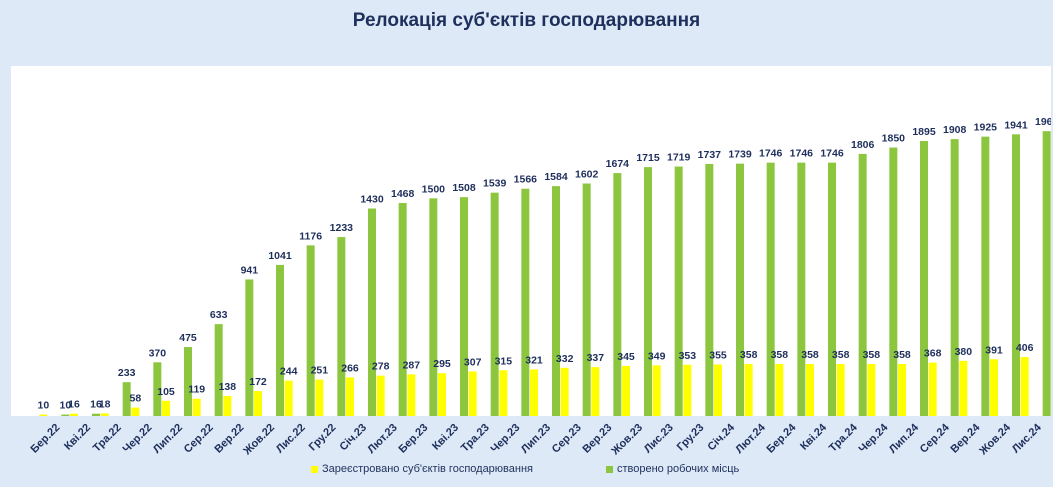  Describe the element at coordinates (810, 355) in the screenshot. I see `data-label-registered-25: 358` at that location.